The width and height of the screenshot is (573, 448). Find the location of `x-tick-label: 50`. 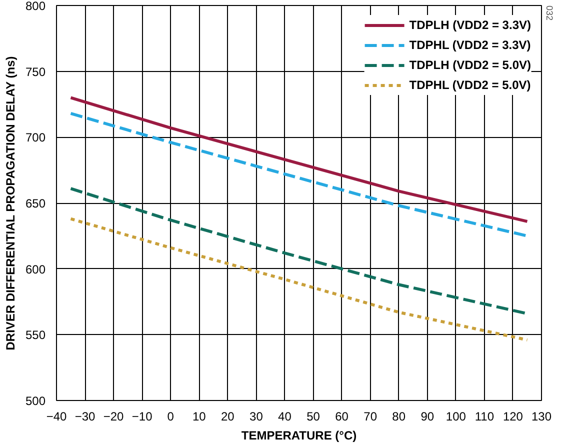

x-tick-label: 50 is located at coordinates (313, 417).